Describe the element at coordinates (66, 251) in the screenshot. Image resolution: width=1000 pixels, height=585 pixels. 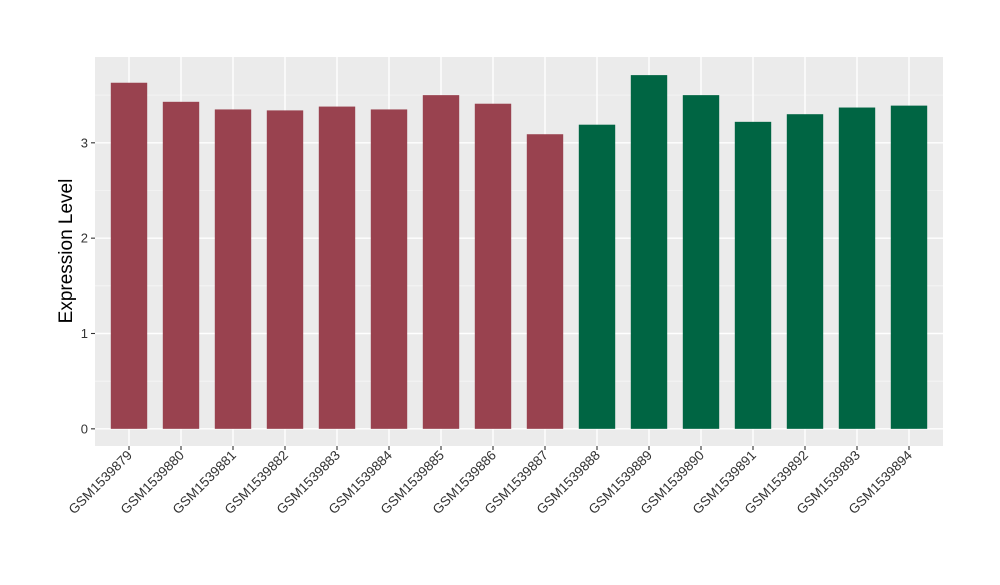
I see `y-axis-label: Expression Level` at that location.